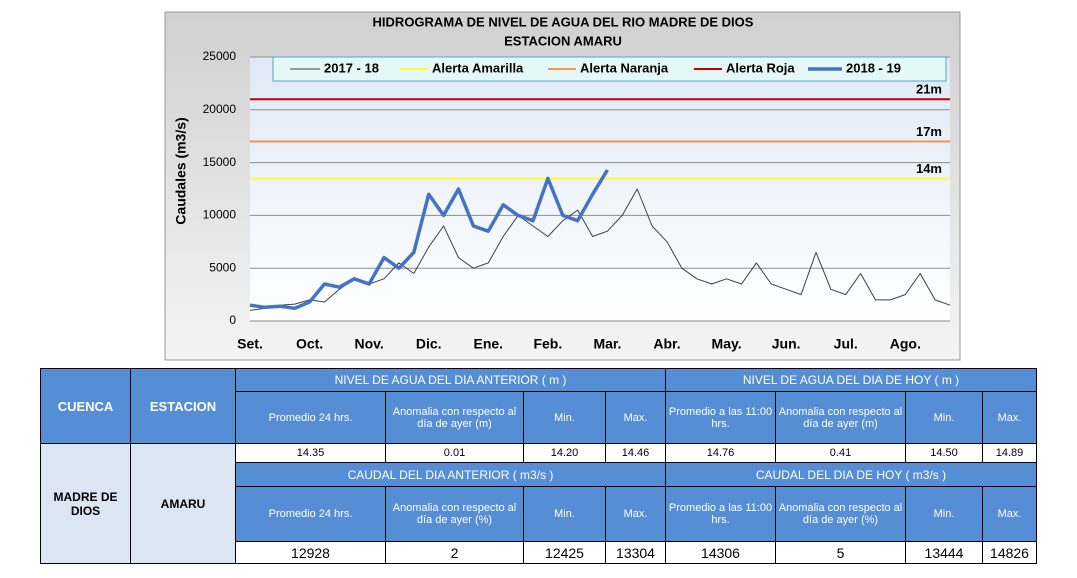 The width and height of the screenshot is (1077, 578). I want to click on legend-label: Alerta Amarilla, so click(478, 67).